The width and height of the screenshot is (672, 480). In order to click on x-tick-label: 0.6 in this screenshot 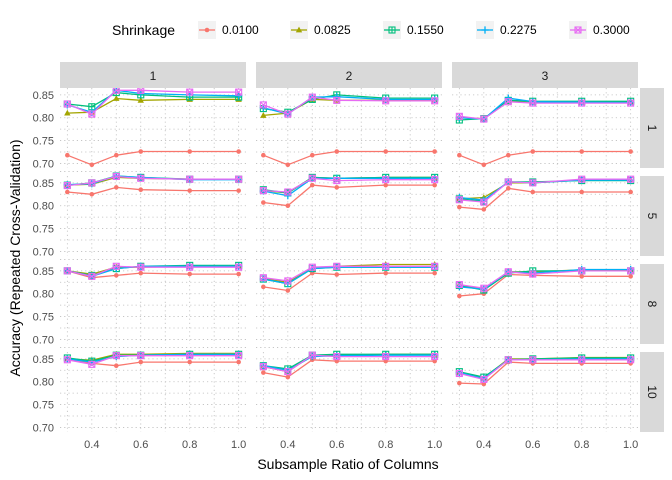, I will do `click(140, 445)`.